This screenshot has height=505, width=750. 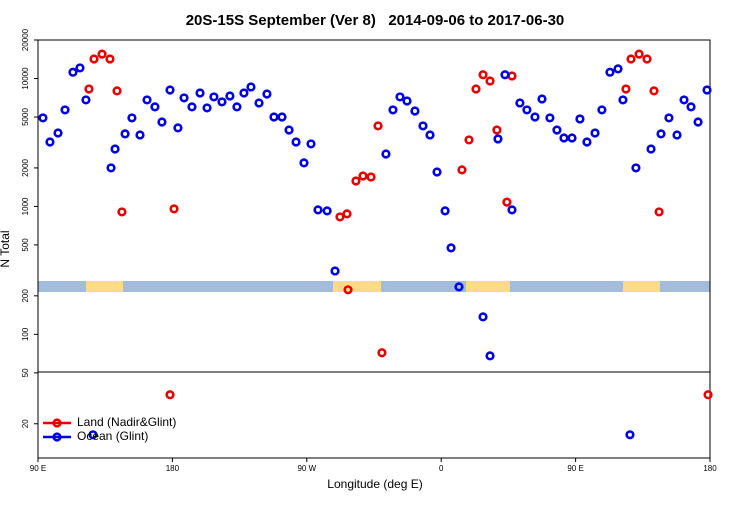 What do you see at coordinates (112, 436) in the screenshot?
I see `legend-label: Ocean (Glint)` at bounding box center [112, 436].